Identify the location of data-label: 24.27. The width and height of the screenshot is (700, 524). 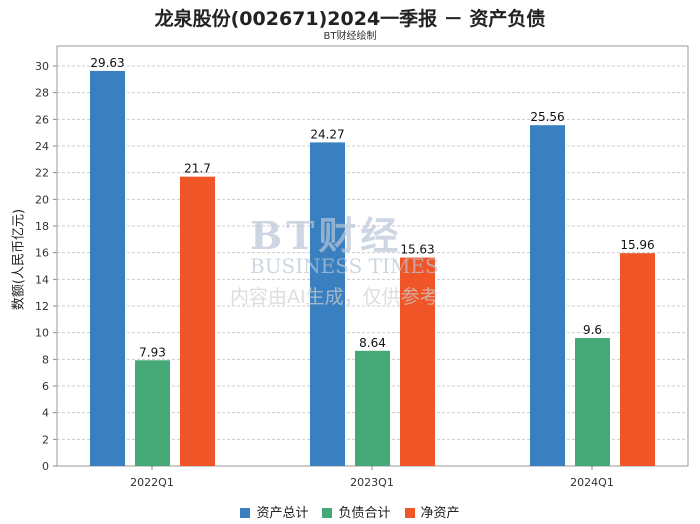
(327, 134).